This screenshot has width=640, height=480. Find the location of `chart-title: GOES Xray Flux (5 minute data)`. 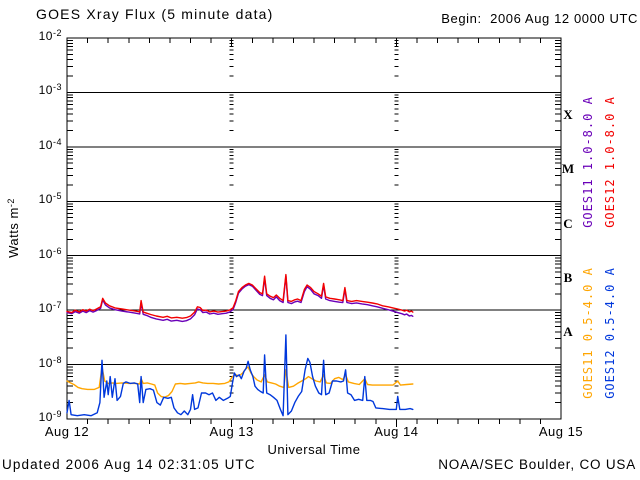

chart-title: GOES Xray Flux (5 minute data) is located at coordinates (155, 14).